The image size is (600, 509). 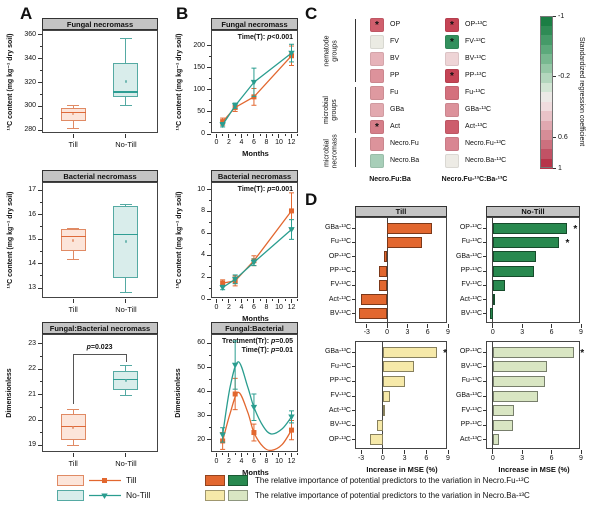 What do you see at coordinates (448, 332) in the screenshot?
I see `x-tick-label: 9` at bounding box center [448, 332].